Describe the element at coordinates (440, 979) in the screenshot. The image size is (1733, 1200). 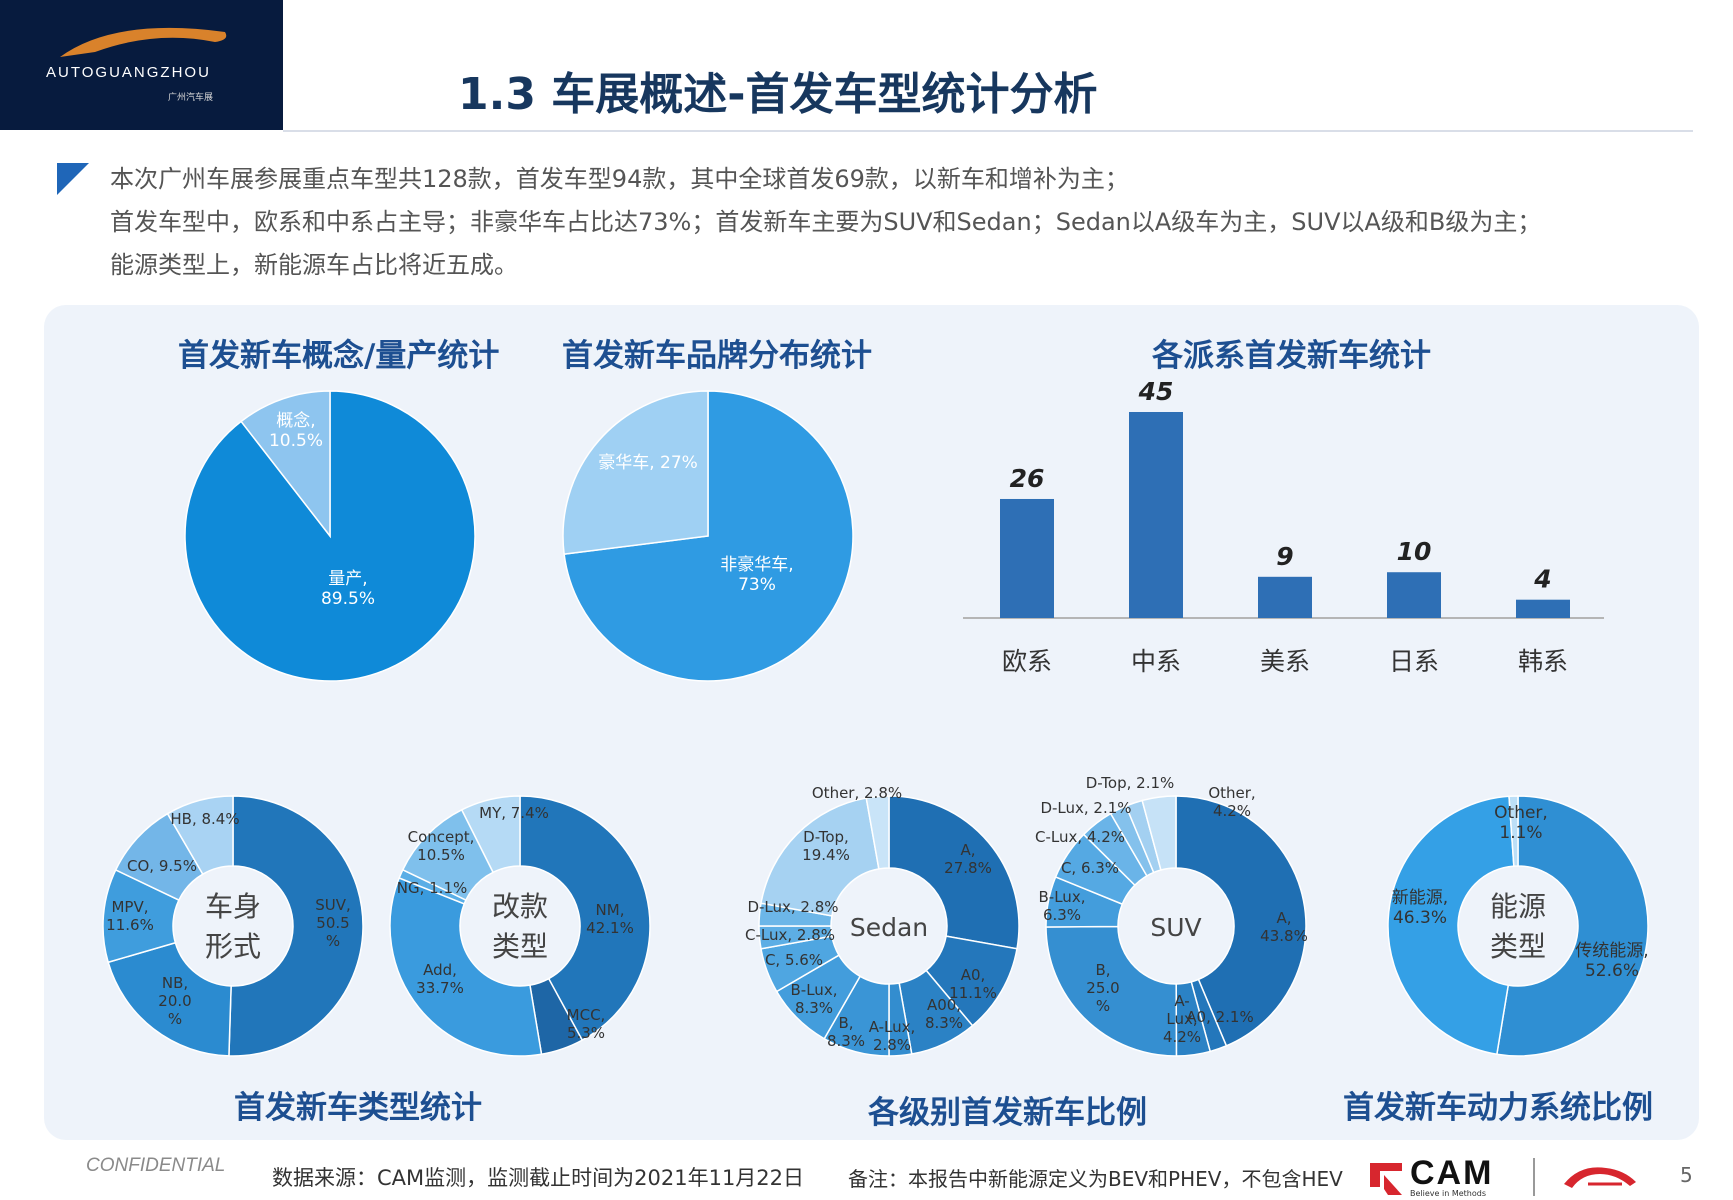
I see `revision-data-label-add: Add, 33.7%` at that location.